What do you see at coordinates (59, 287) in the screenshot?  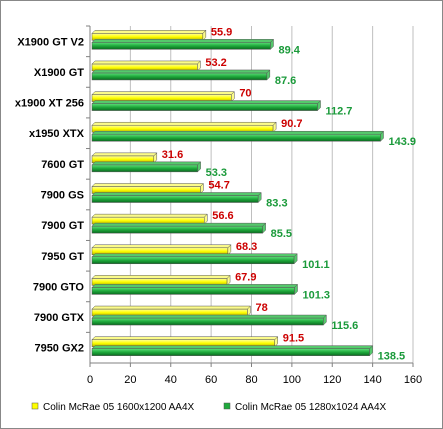 I see `category-label: 7900 GTO` at bounding box center [59, 287].